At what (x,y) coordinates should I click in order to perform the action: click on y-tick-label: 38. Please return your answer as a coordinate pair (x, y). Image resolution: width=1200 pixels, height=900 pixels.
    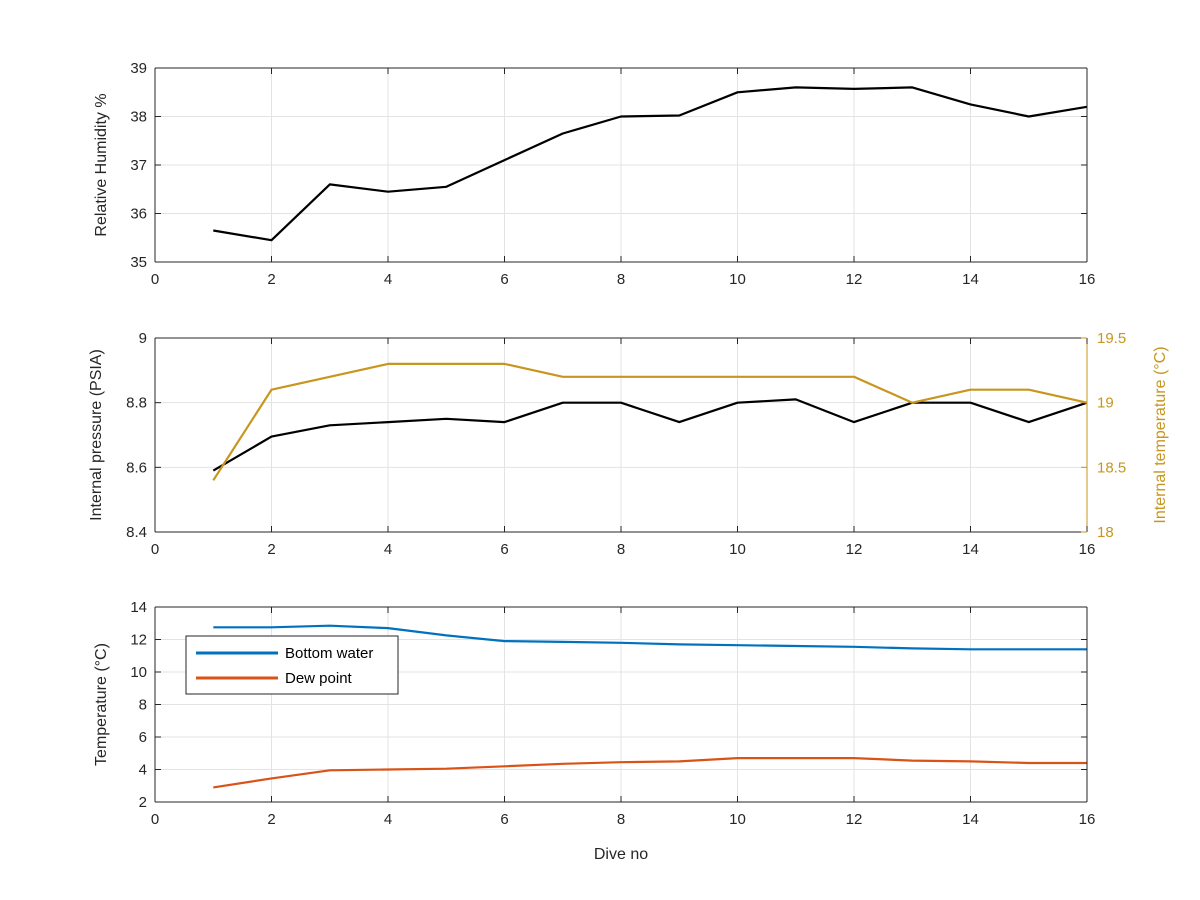
    Looking at the image, I should click on (138, 117).